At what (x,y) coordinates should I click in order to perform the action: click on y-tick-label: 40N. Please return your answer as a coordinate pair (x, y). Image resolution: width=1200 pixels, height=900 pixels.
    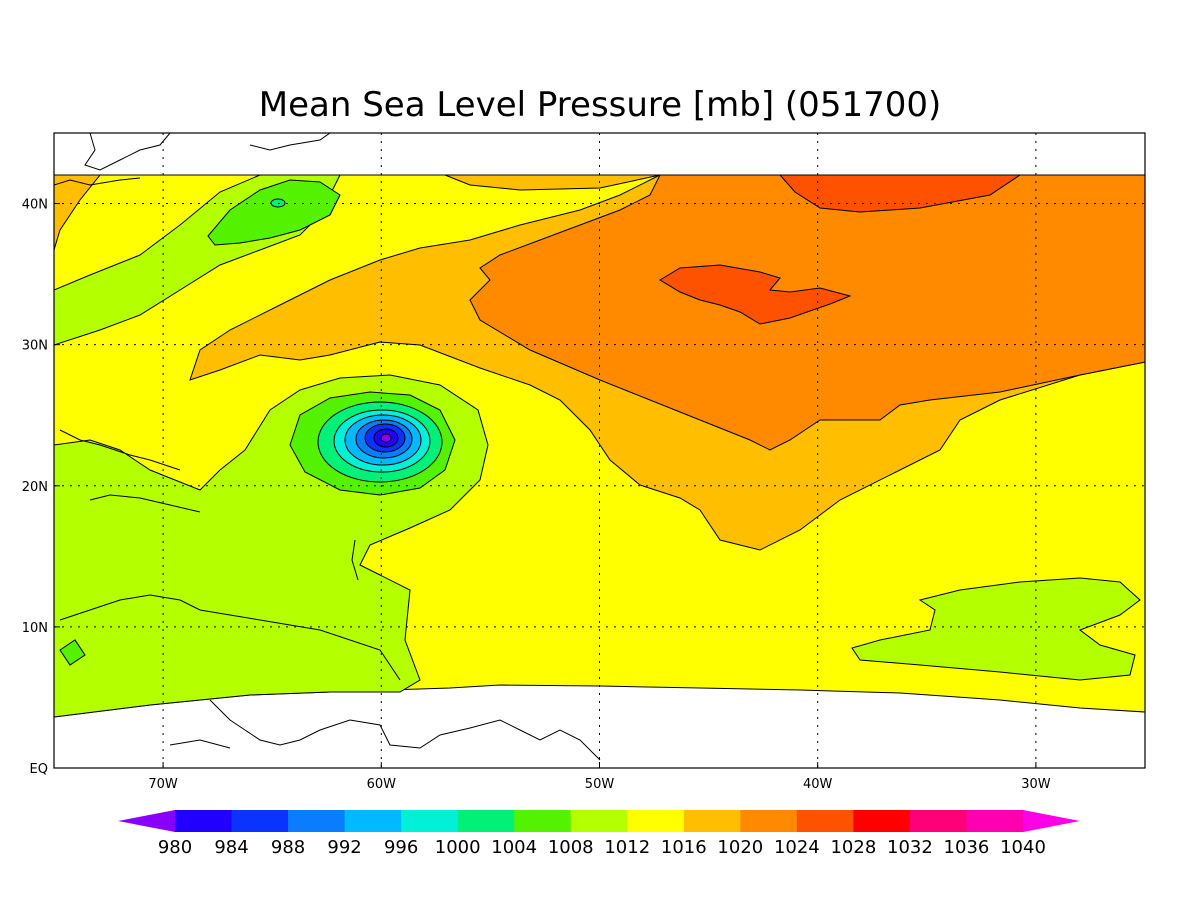
    Looking at the image, I should click on (35, 205).